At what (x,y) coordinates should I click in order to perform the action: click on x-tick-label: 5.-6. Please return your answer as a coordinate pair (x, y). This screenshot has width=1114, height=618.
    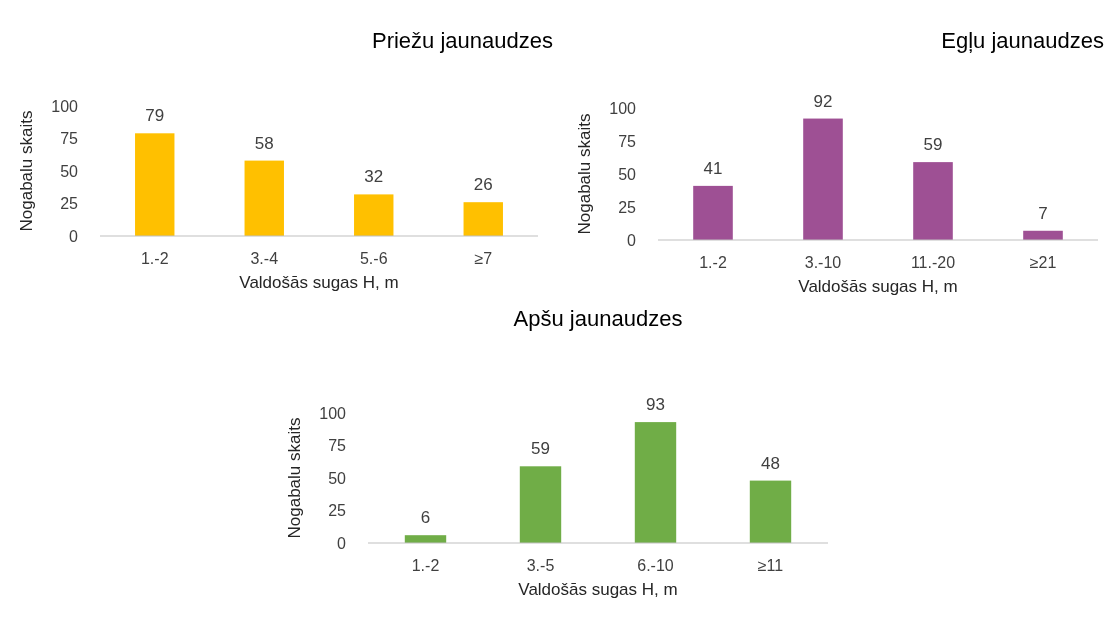
    Looking at the image, I should click on (373, 258).